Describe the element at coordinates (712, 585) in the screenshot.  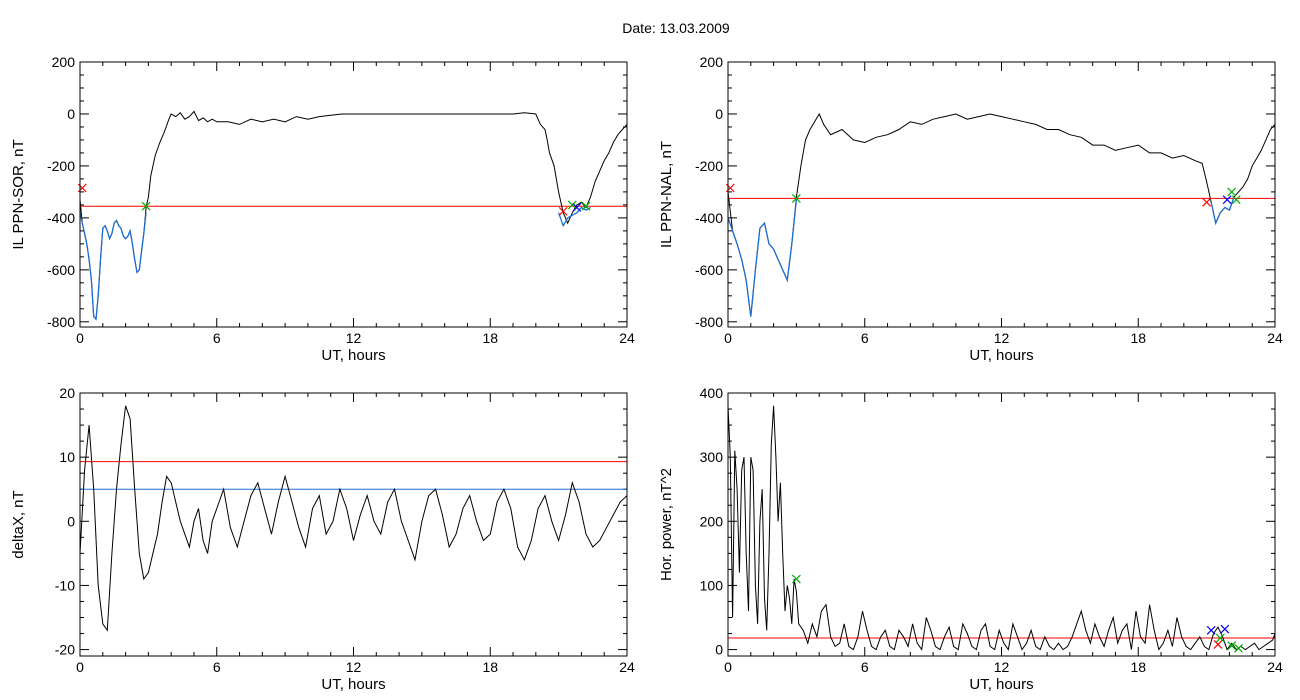
I see `y-tick-label: 100` at that location.